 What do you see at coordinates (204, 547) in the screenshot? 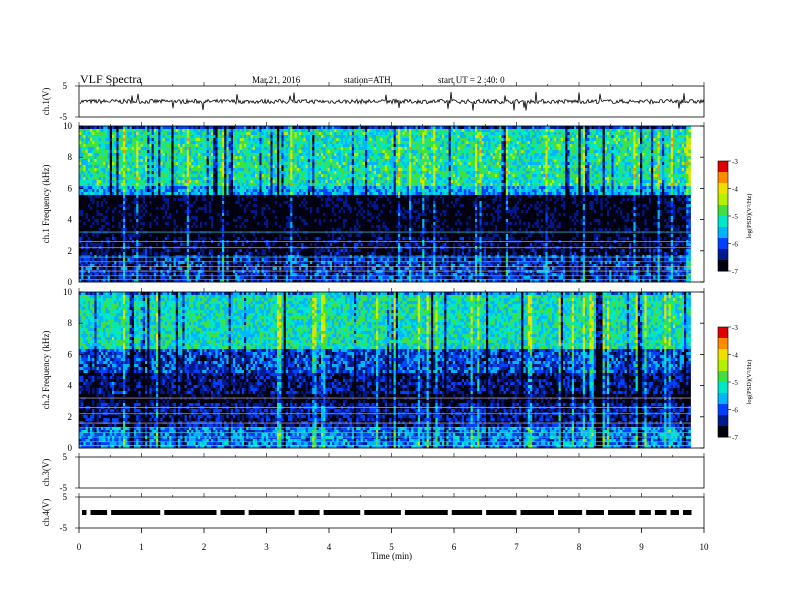
I see `x-tick-label: 2` at bounding box center [204, 547].